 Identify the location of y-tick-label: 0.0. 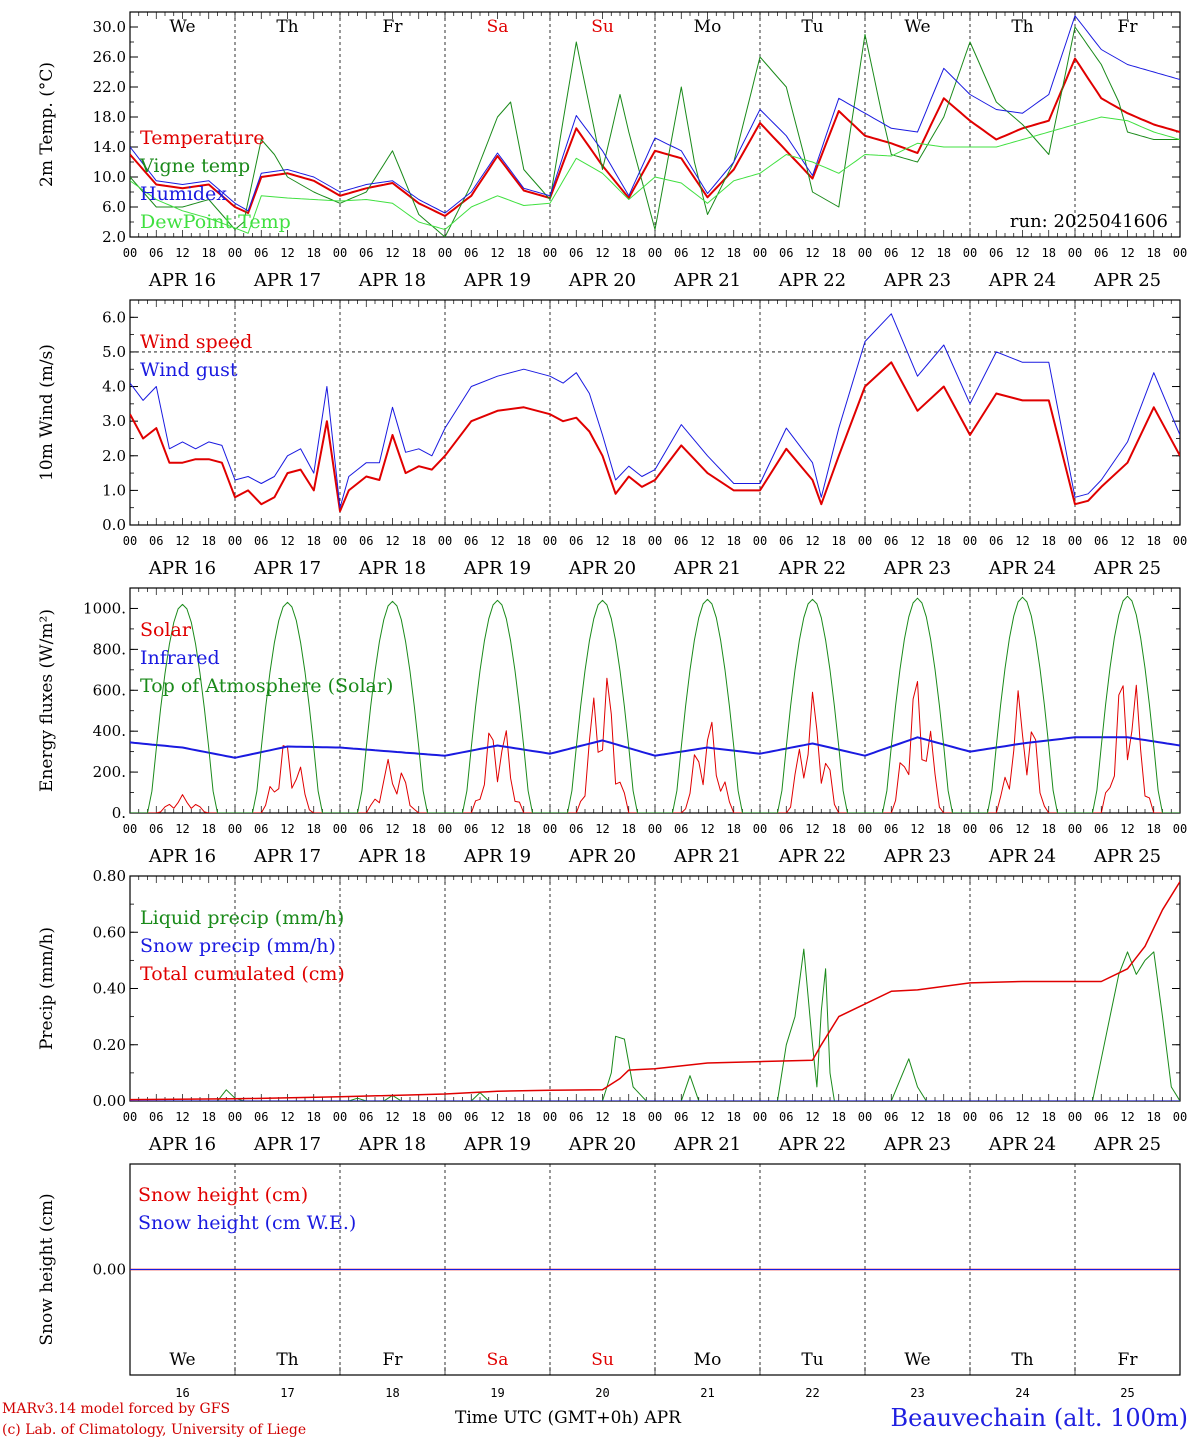
(114, 525).